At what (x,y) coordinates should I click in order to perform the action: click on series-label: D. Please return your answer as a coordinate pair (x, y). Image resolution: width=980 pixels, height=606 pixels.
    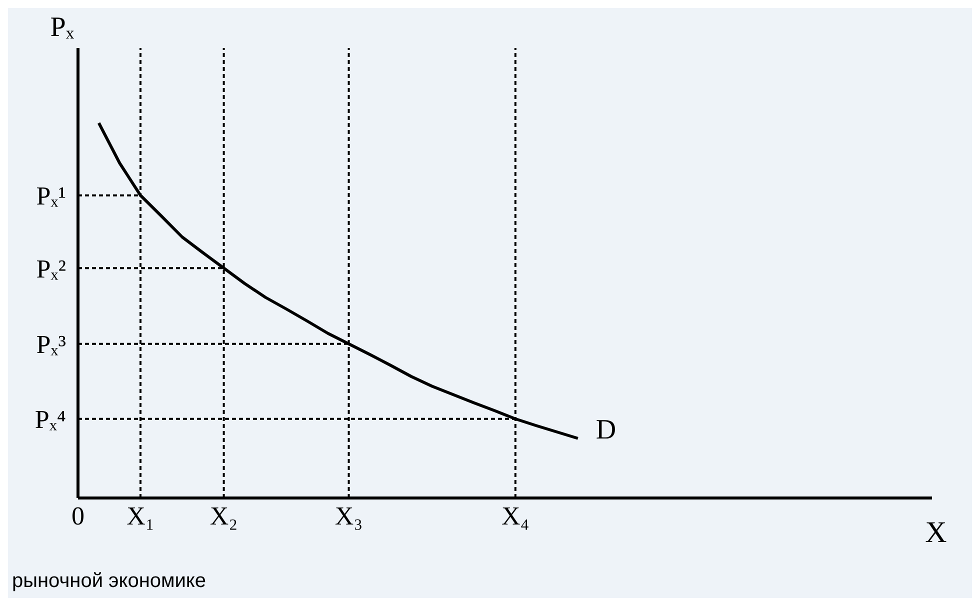
    Looking at the image, I should click on (606, 430).